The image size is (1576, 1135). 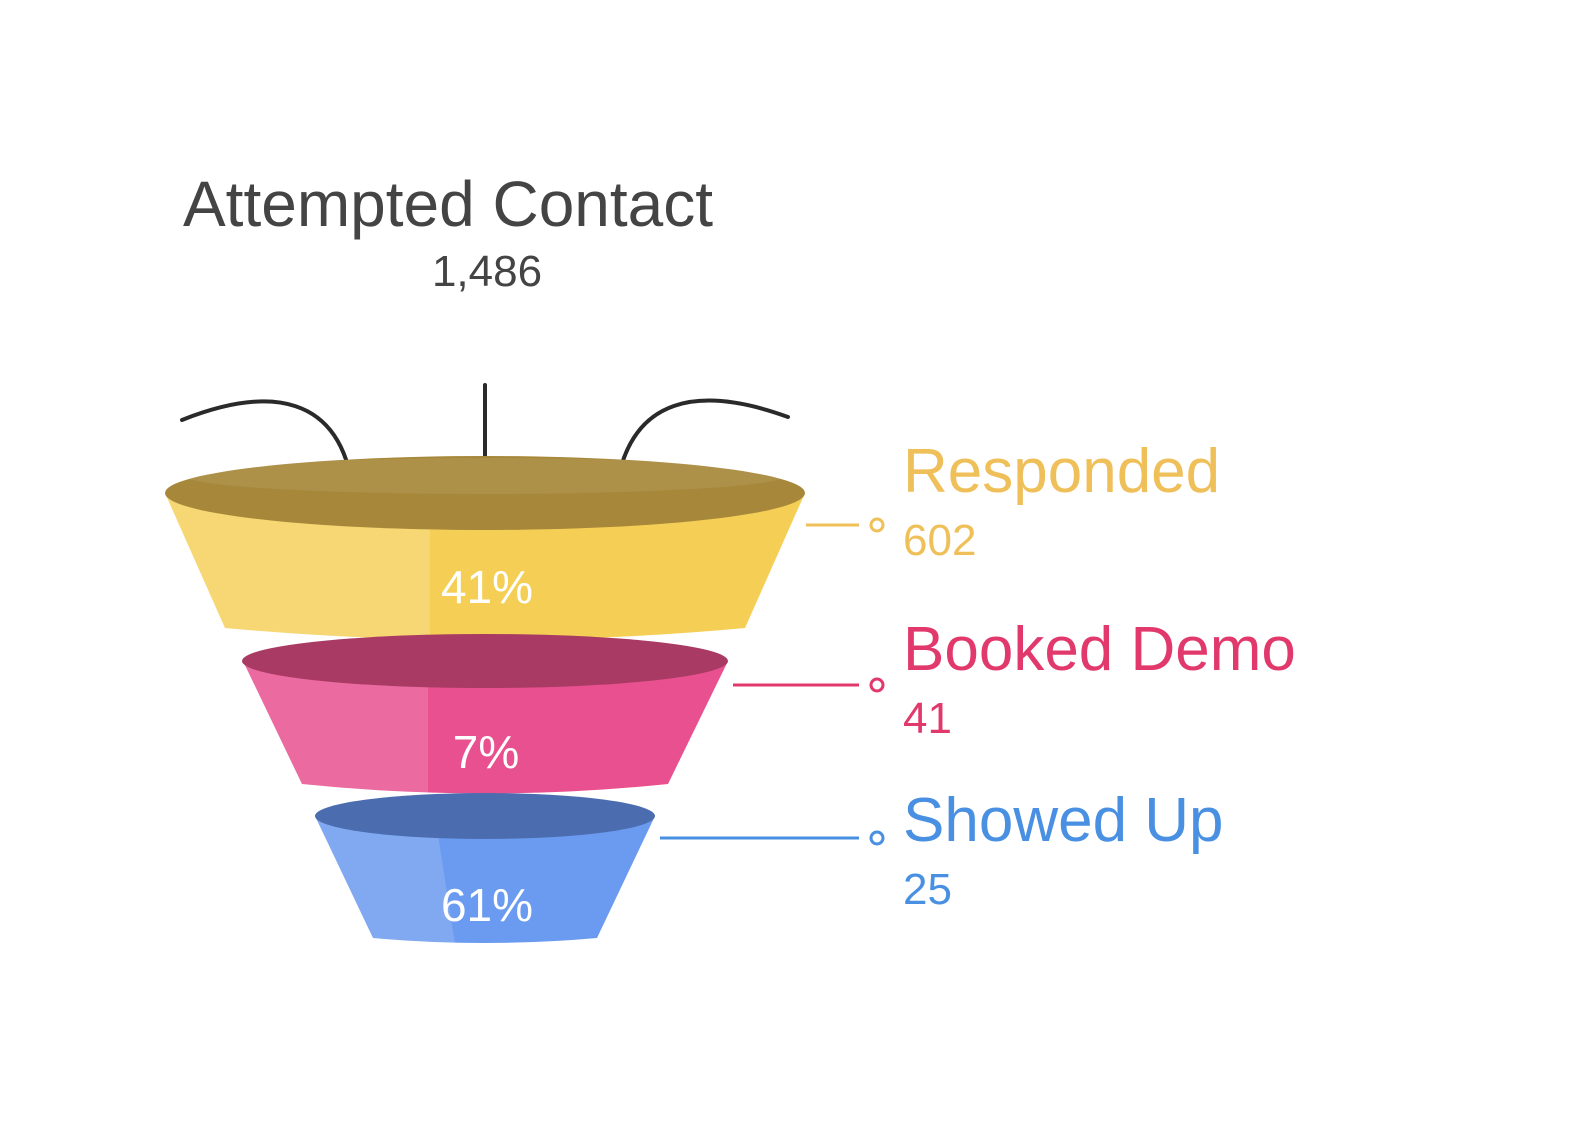 I want to click on left-arrow-icon, so click(x=267, y=445).